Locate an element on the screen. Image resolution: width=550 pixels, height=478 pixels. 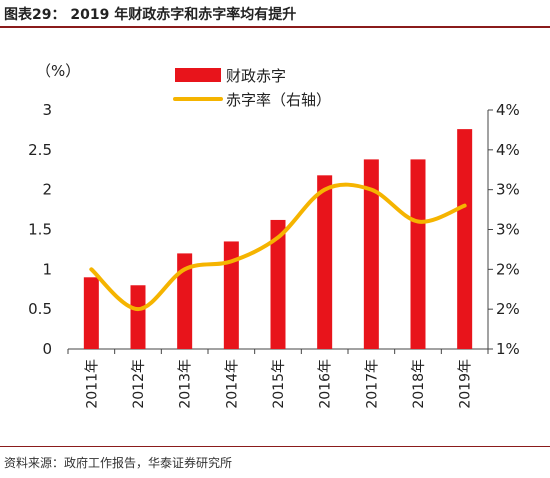
x-tick-label: 2013年 is located at coordinates (186, 384).